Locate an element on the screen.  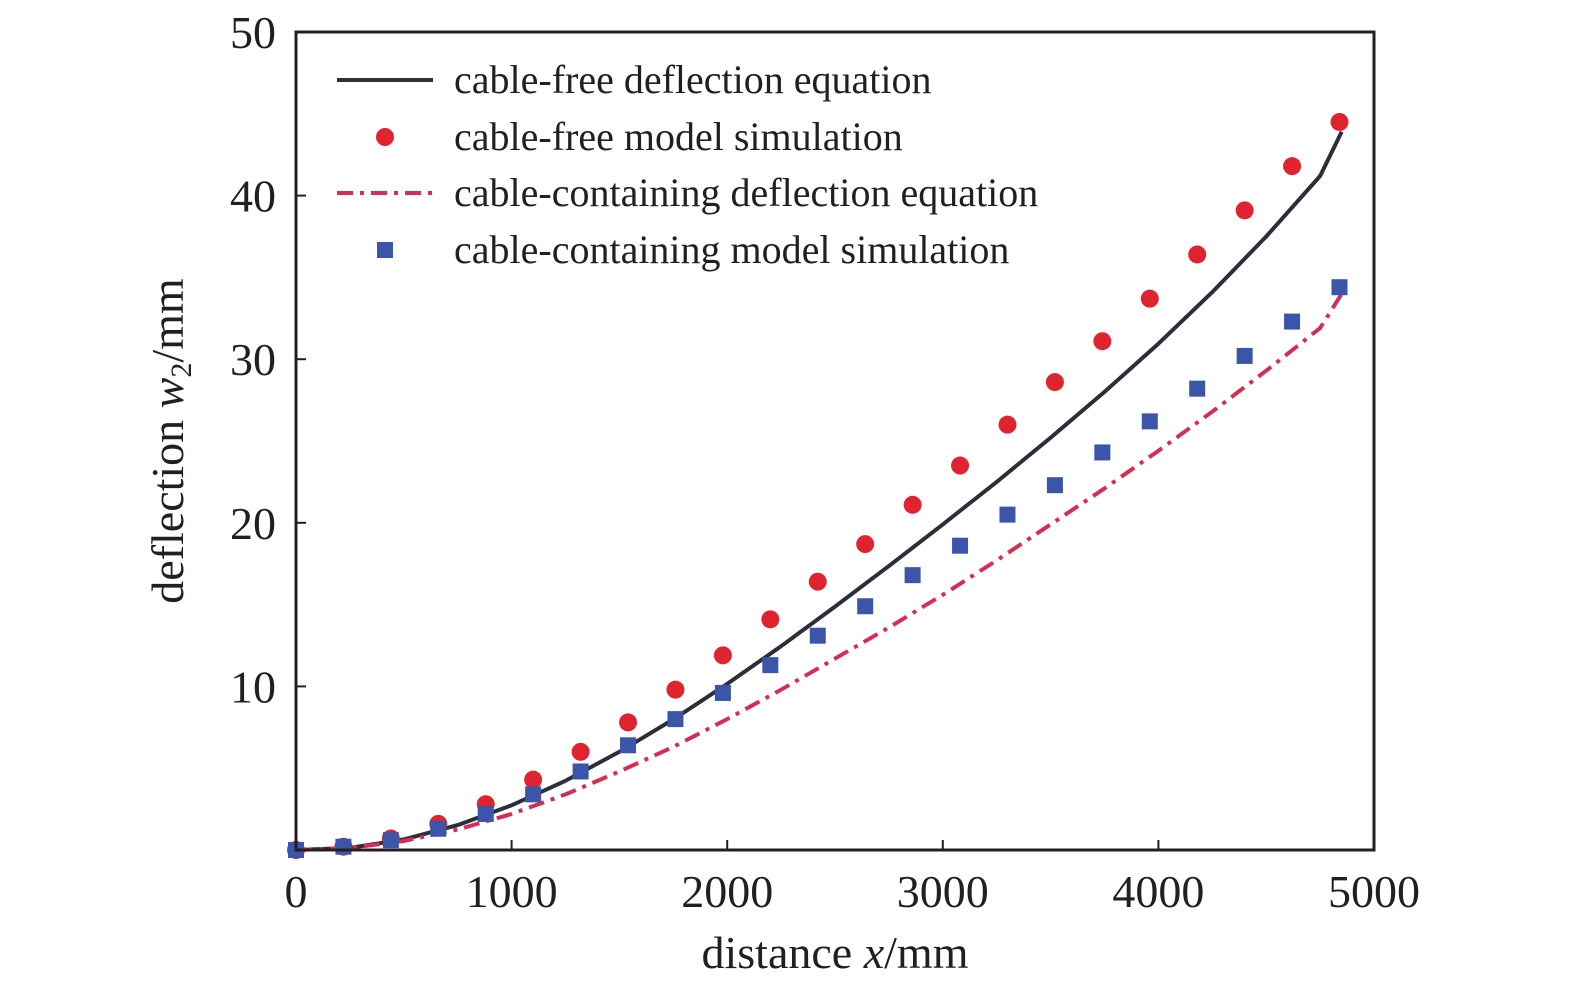
y-tick-label: 30 is located at coordinates (253, 359).